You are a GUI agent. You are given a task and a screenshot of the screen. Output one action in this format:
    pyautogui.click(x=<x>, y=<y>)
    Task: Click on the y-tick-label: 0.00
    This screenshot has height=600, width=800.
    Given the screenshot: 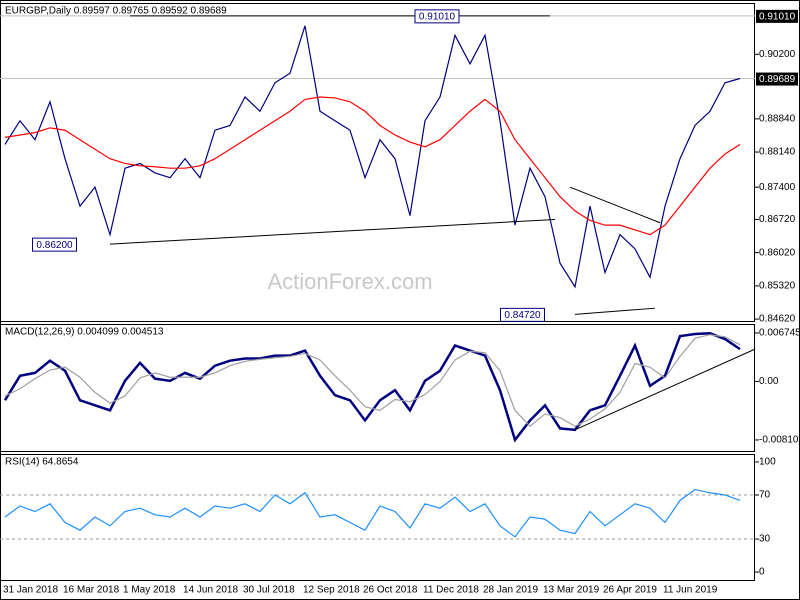 What is the action you would take?
    pyautogui.click(x=769, y=381)
    